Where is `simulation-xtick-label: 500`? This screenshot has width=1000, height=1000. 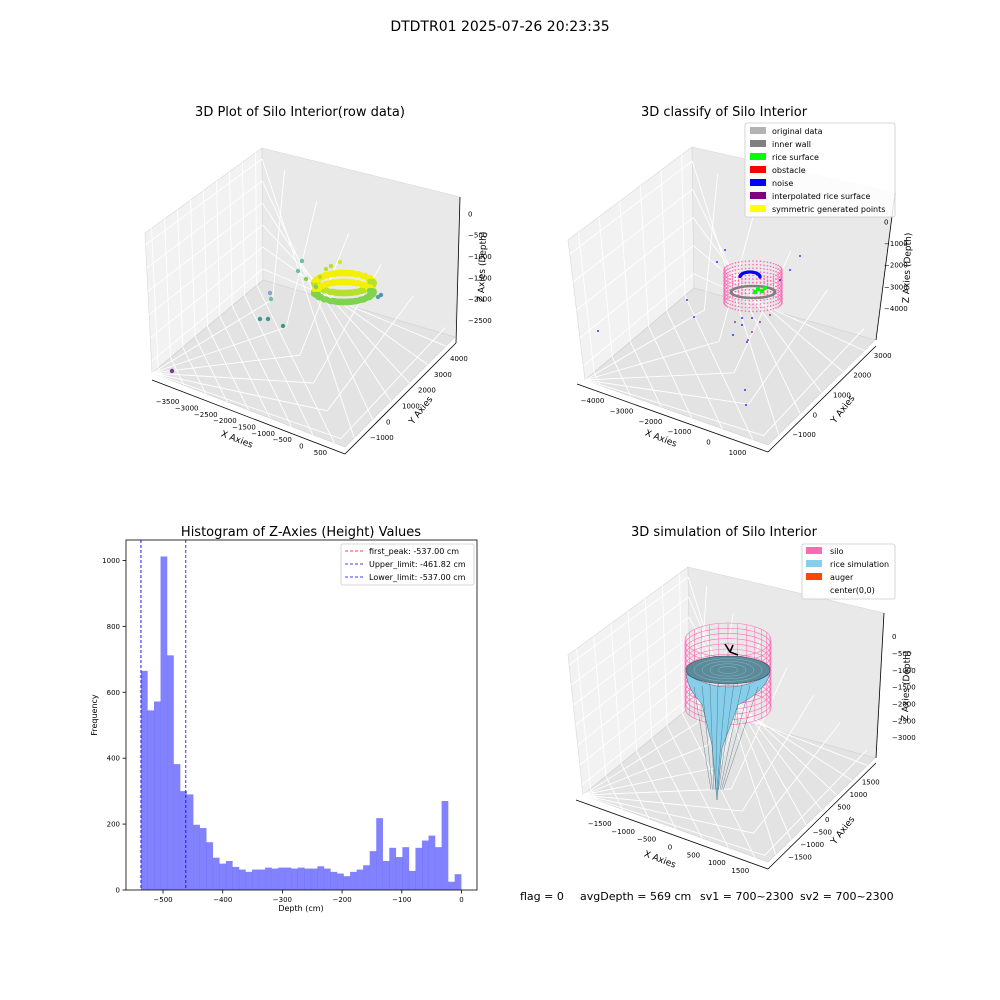 simulation-xtick-label: 500 is located at coordinates (693, 855).